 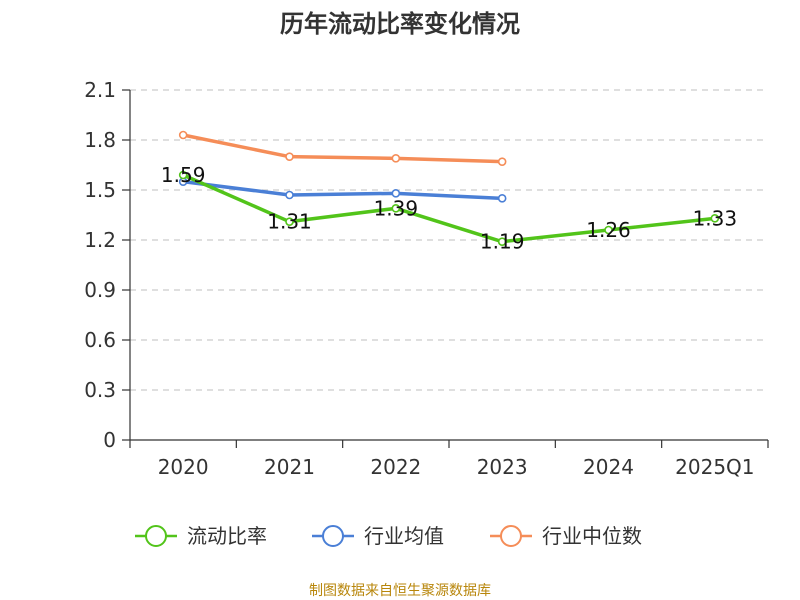 What do you see at coordinates (404, 536) in the screenshot?
I see `legend-label: 行业均值` at bounding box center [404, 536].